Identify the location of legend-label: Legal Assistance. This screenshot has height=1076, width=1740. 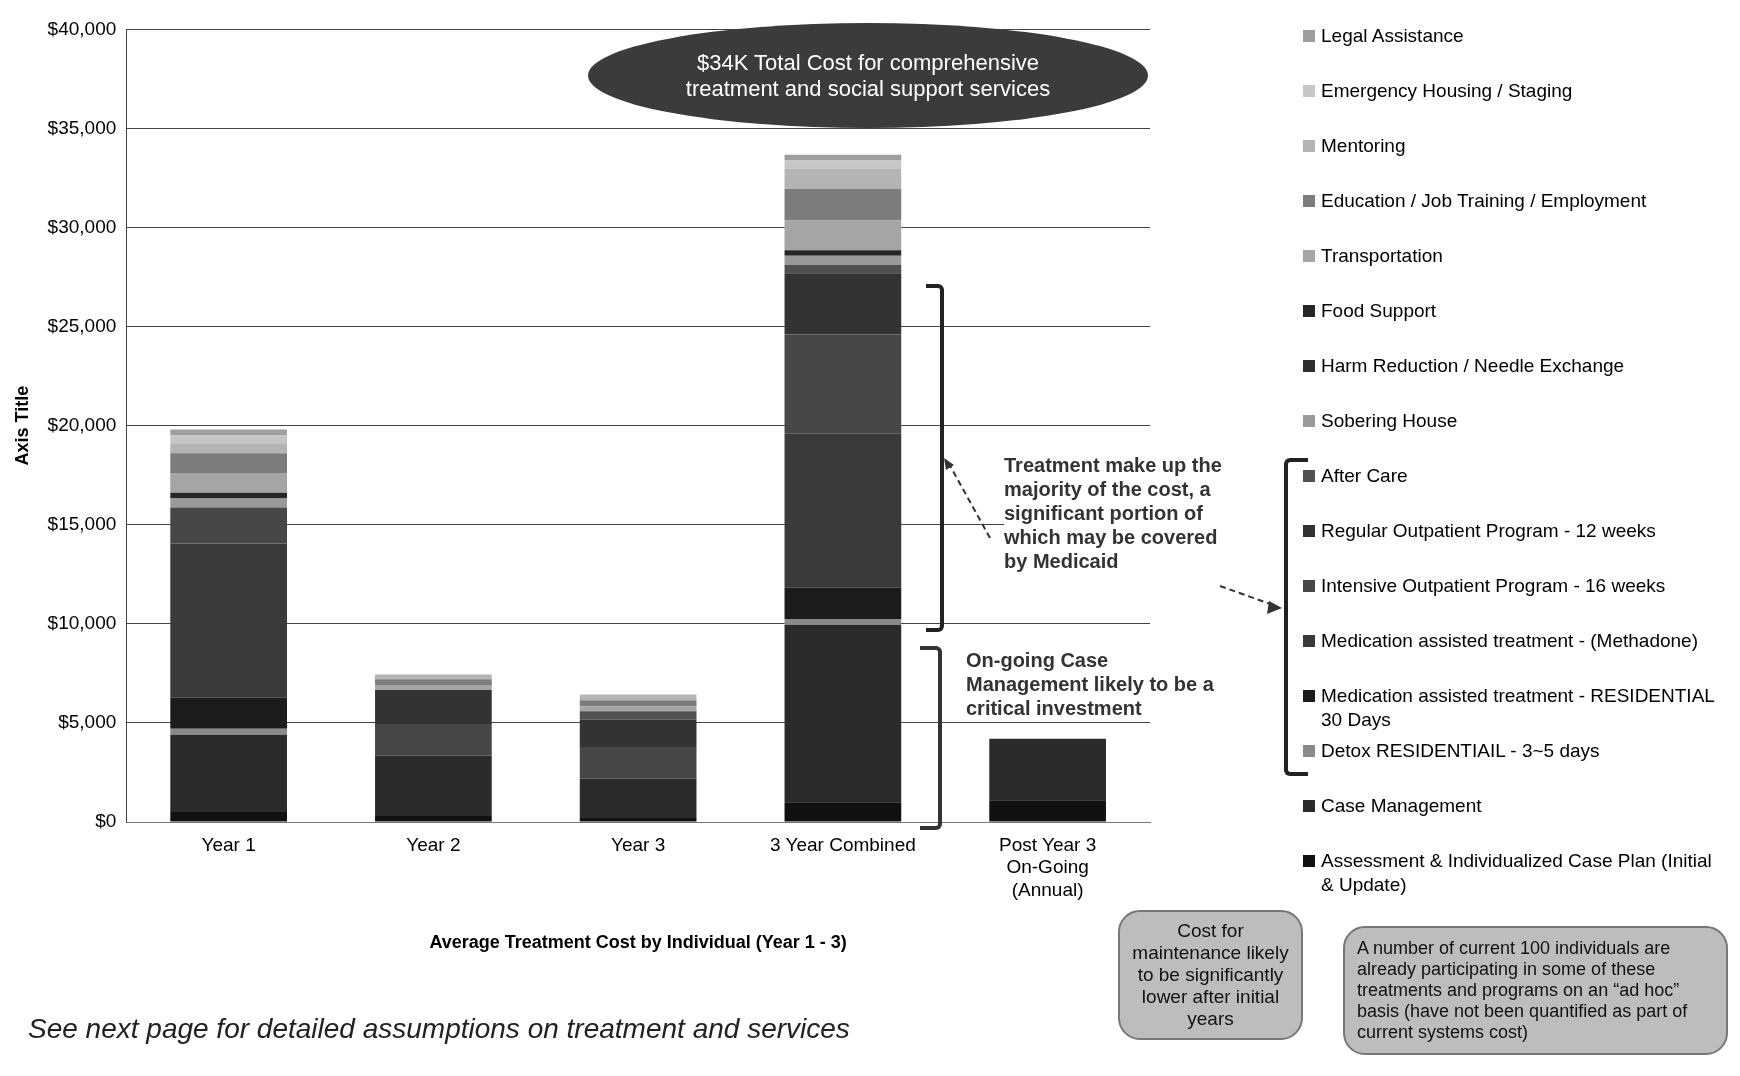
(1392, 36).